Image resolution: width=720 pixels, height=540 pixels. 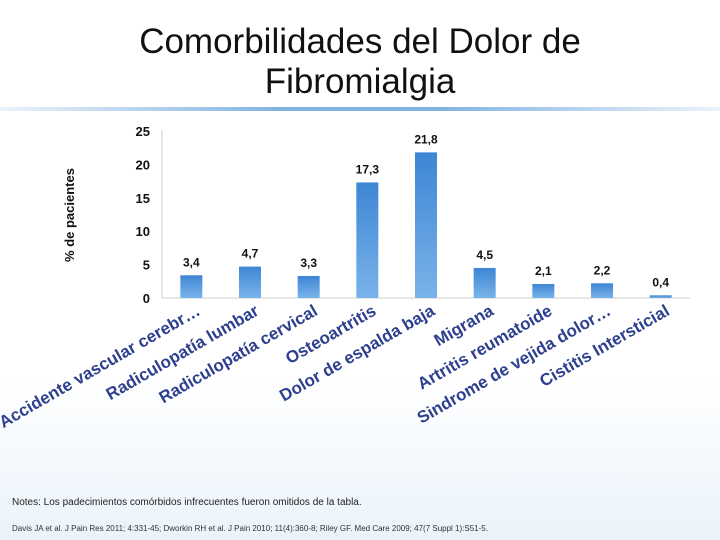 I want to click on y-tick-label: 15, so click(x=143, y=198).